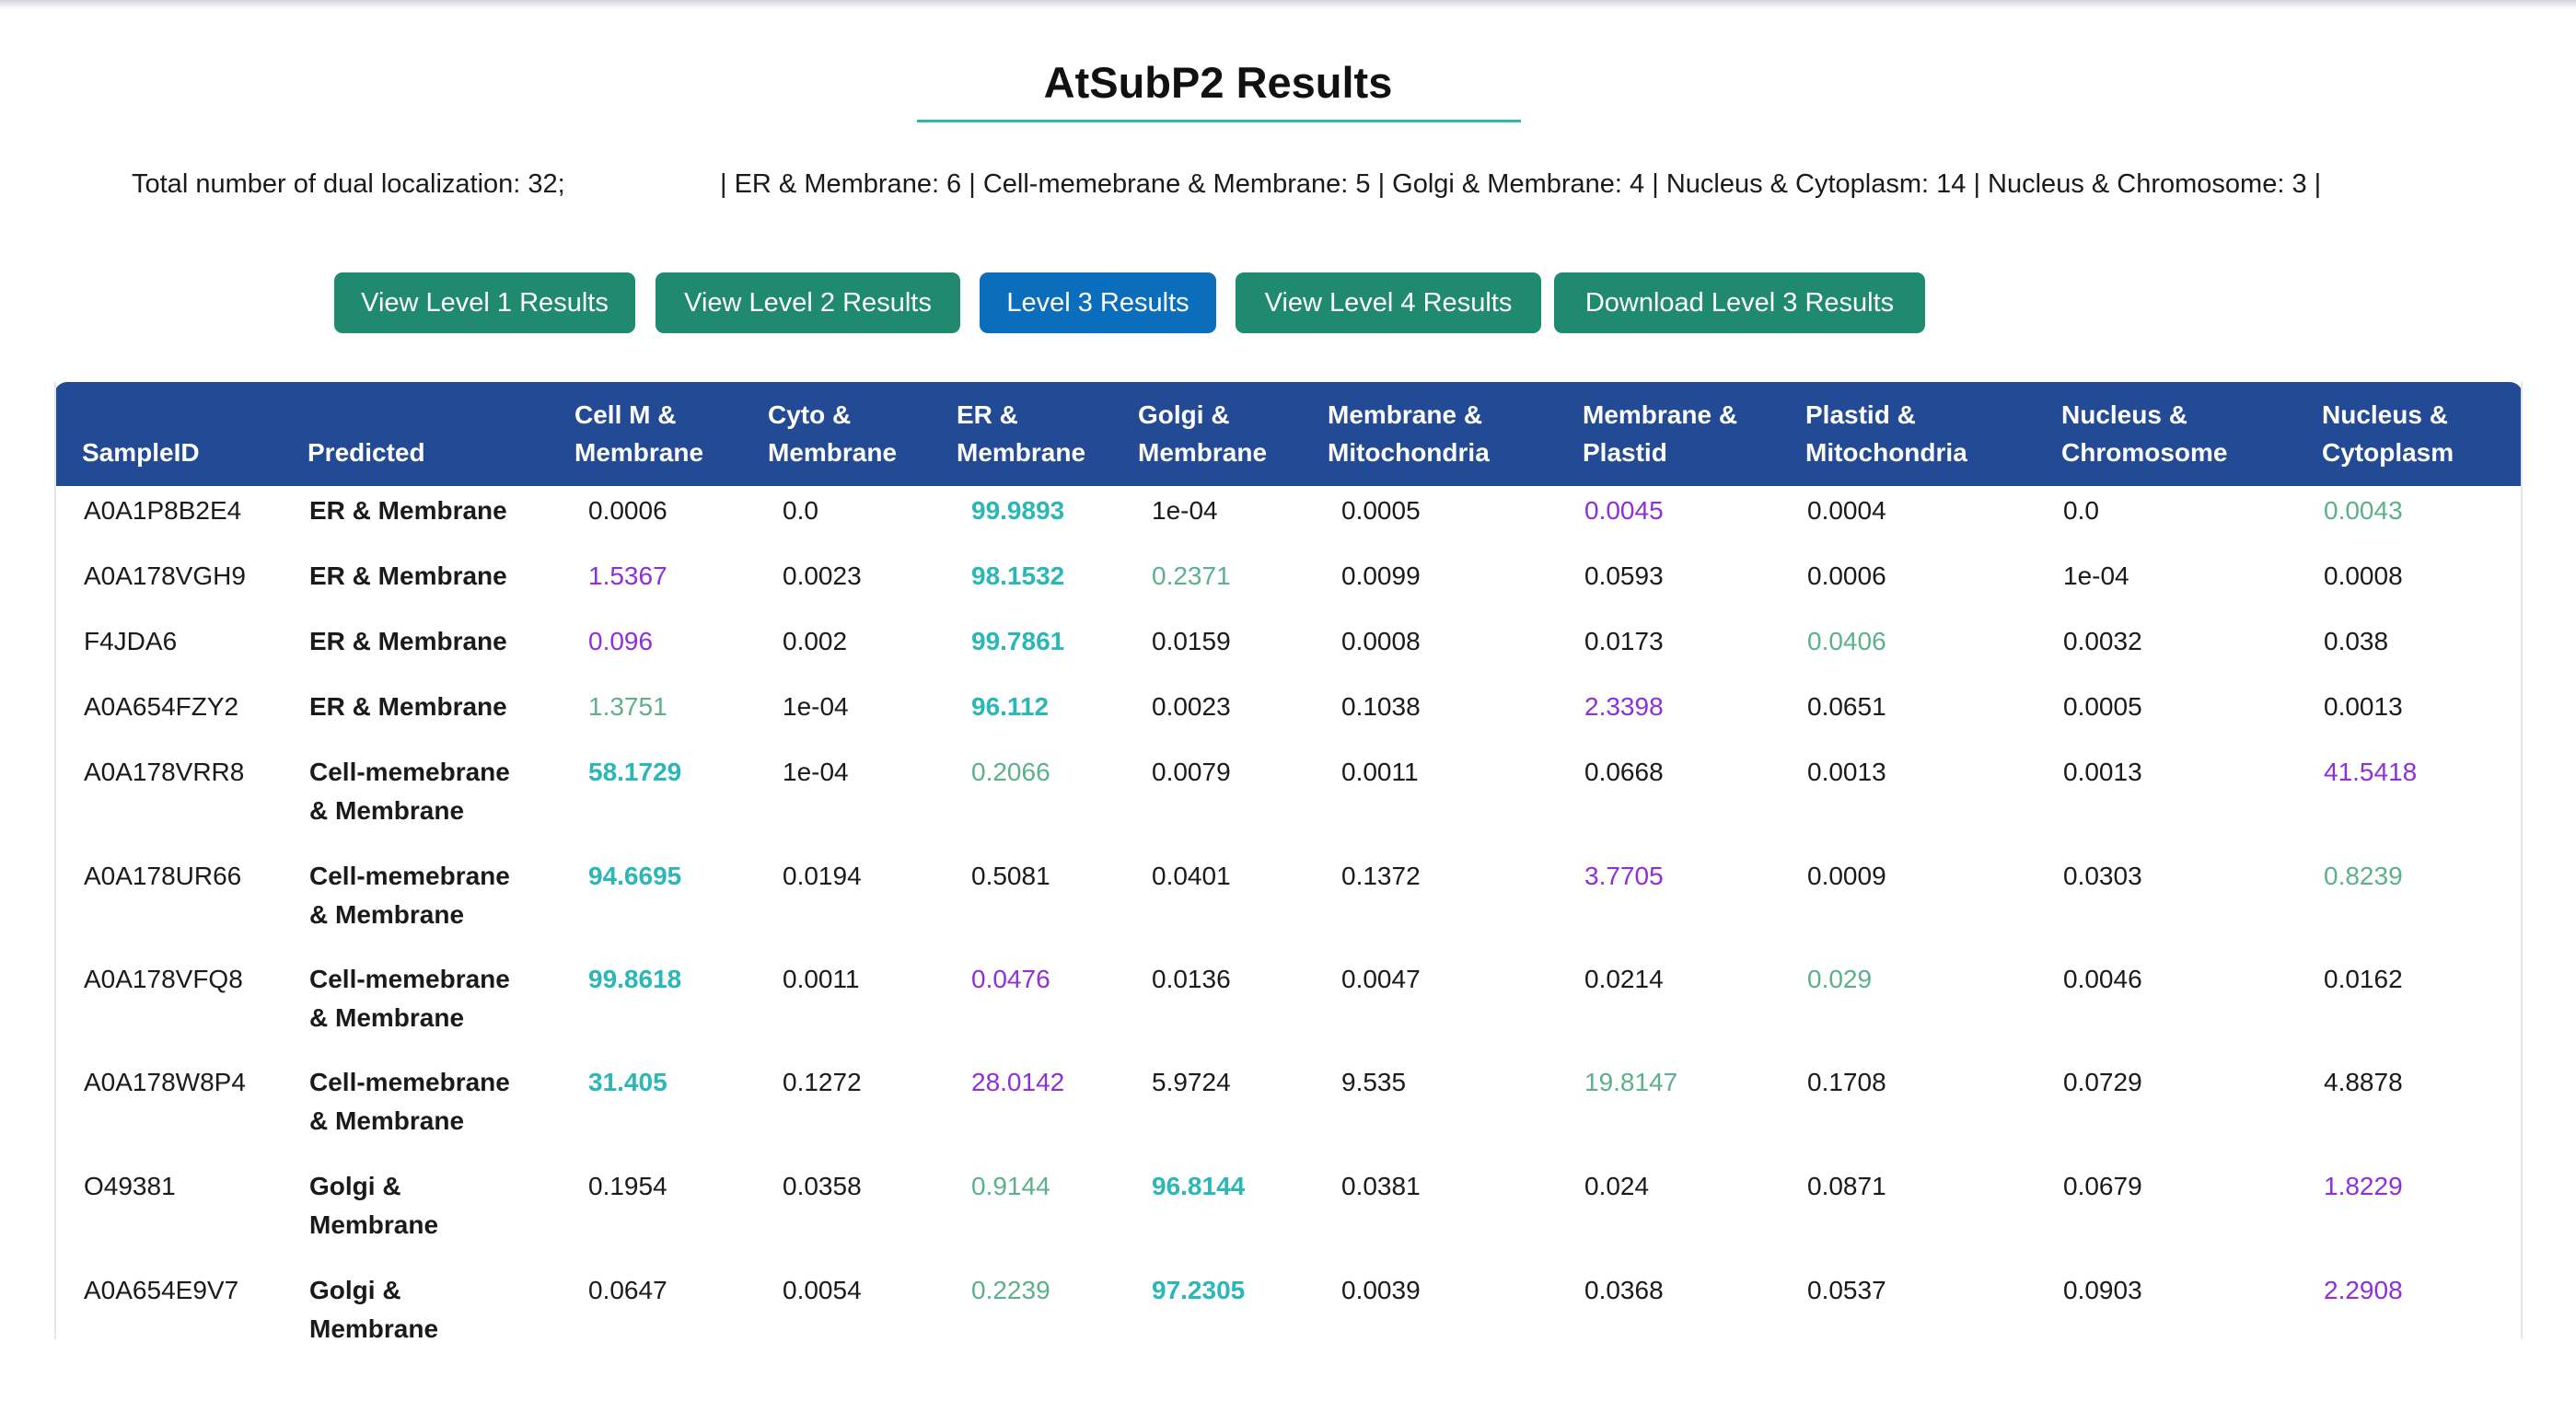 The height and width of the screenshot is (1424, 2576). I want to click on cell-cellm-membrane: 1.3751, so click(627, 706).